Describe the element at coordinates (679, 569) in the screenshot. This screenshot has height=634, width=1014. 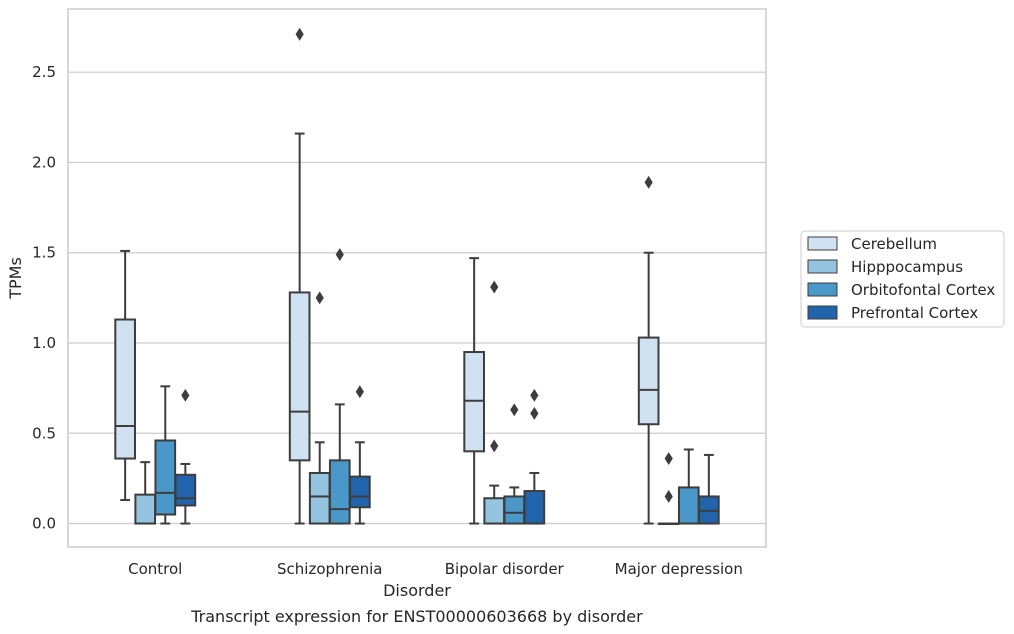
I see `x-tick-label: Major depression` at that location.